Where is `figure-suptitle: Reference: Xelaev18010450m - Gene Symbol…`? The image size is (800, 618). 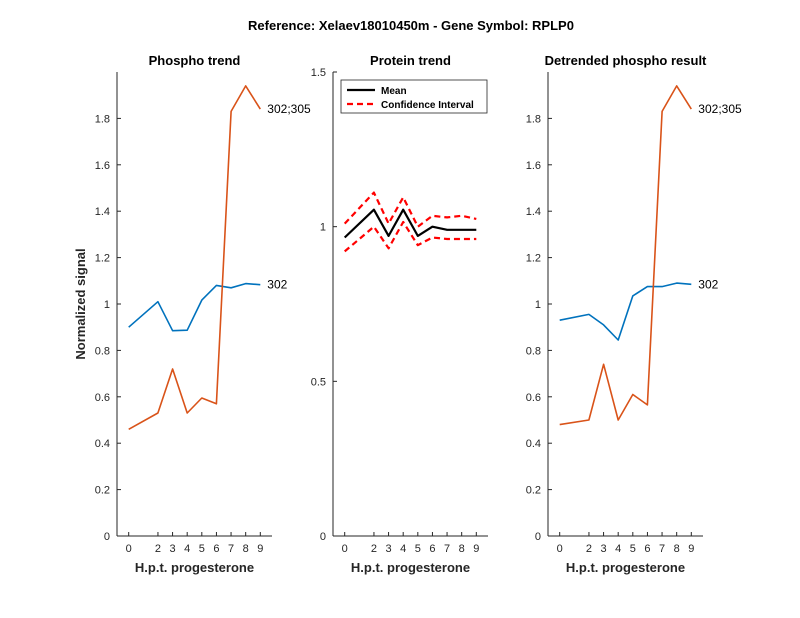
figure-suptitle: Reference: Xelaev18010450m - Gene Symbol… is located at coordinates (411, 25).